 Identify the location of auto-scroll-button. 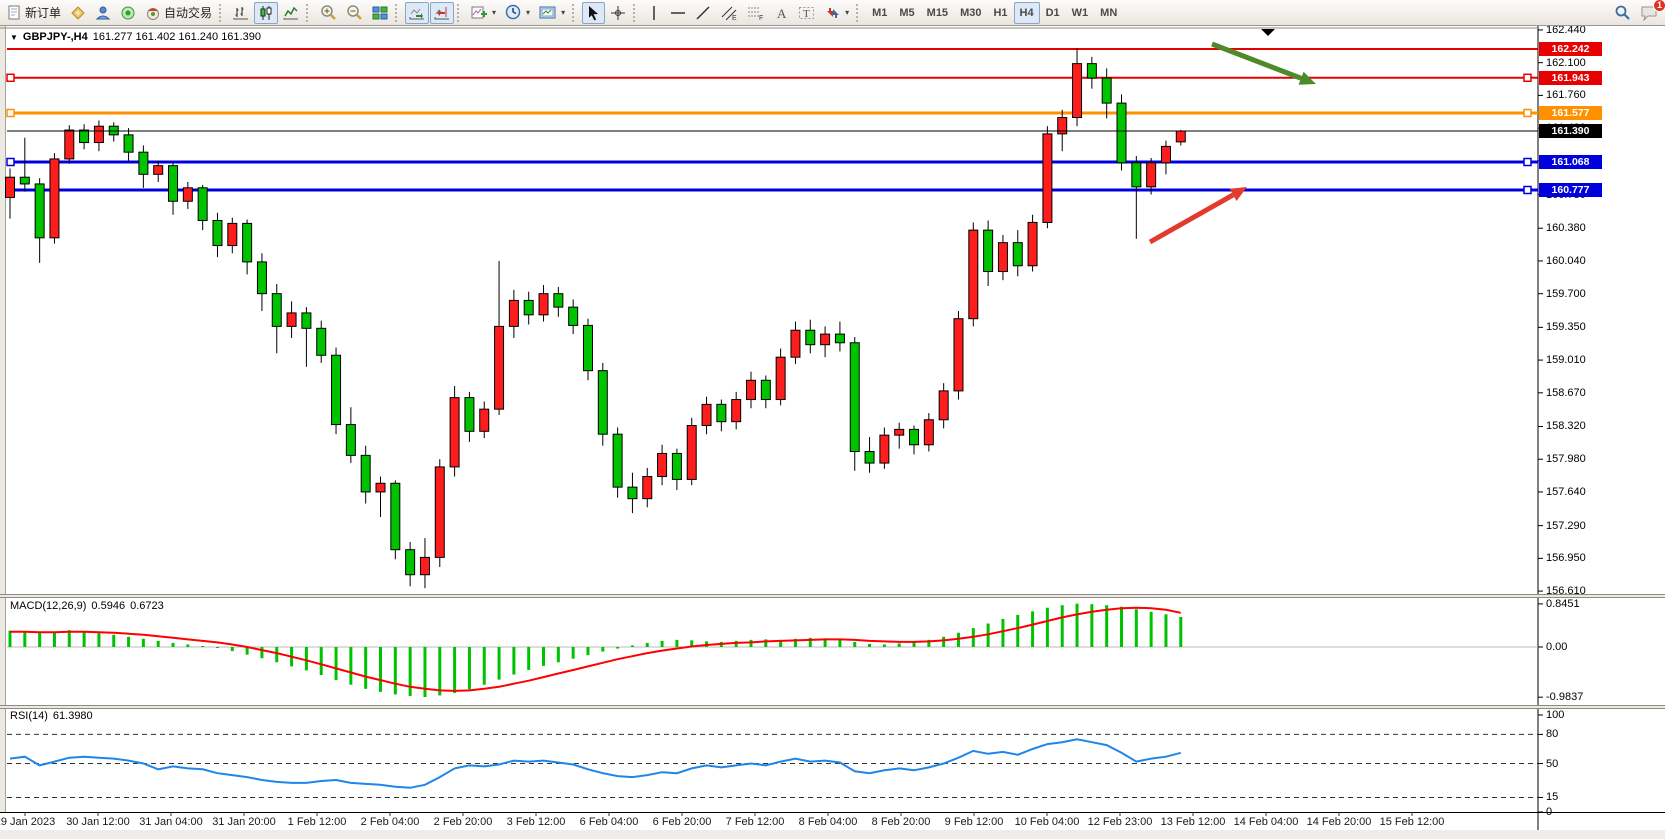
(417, 12).